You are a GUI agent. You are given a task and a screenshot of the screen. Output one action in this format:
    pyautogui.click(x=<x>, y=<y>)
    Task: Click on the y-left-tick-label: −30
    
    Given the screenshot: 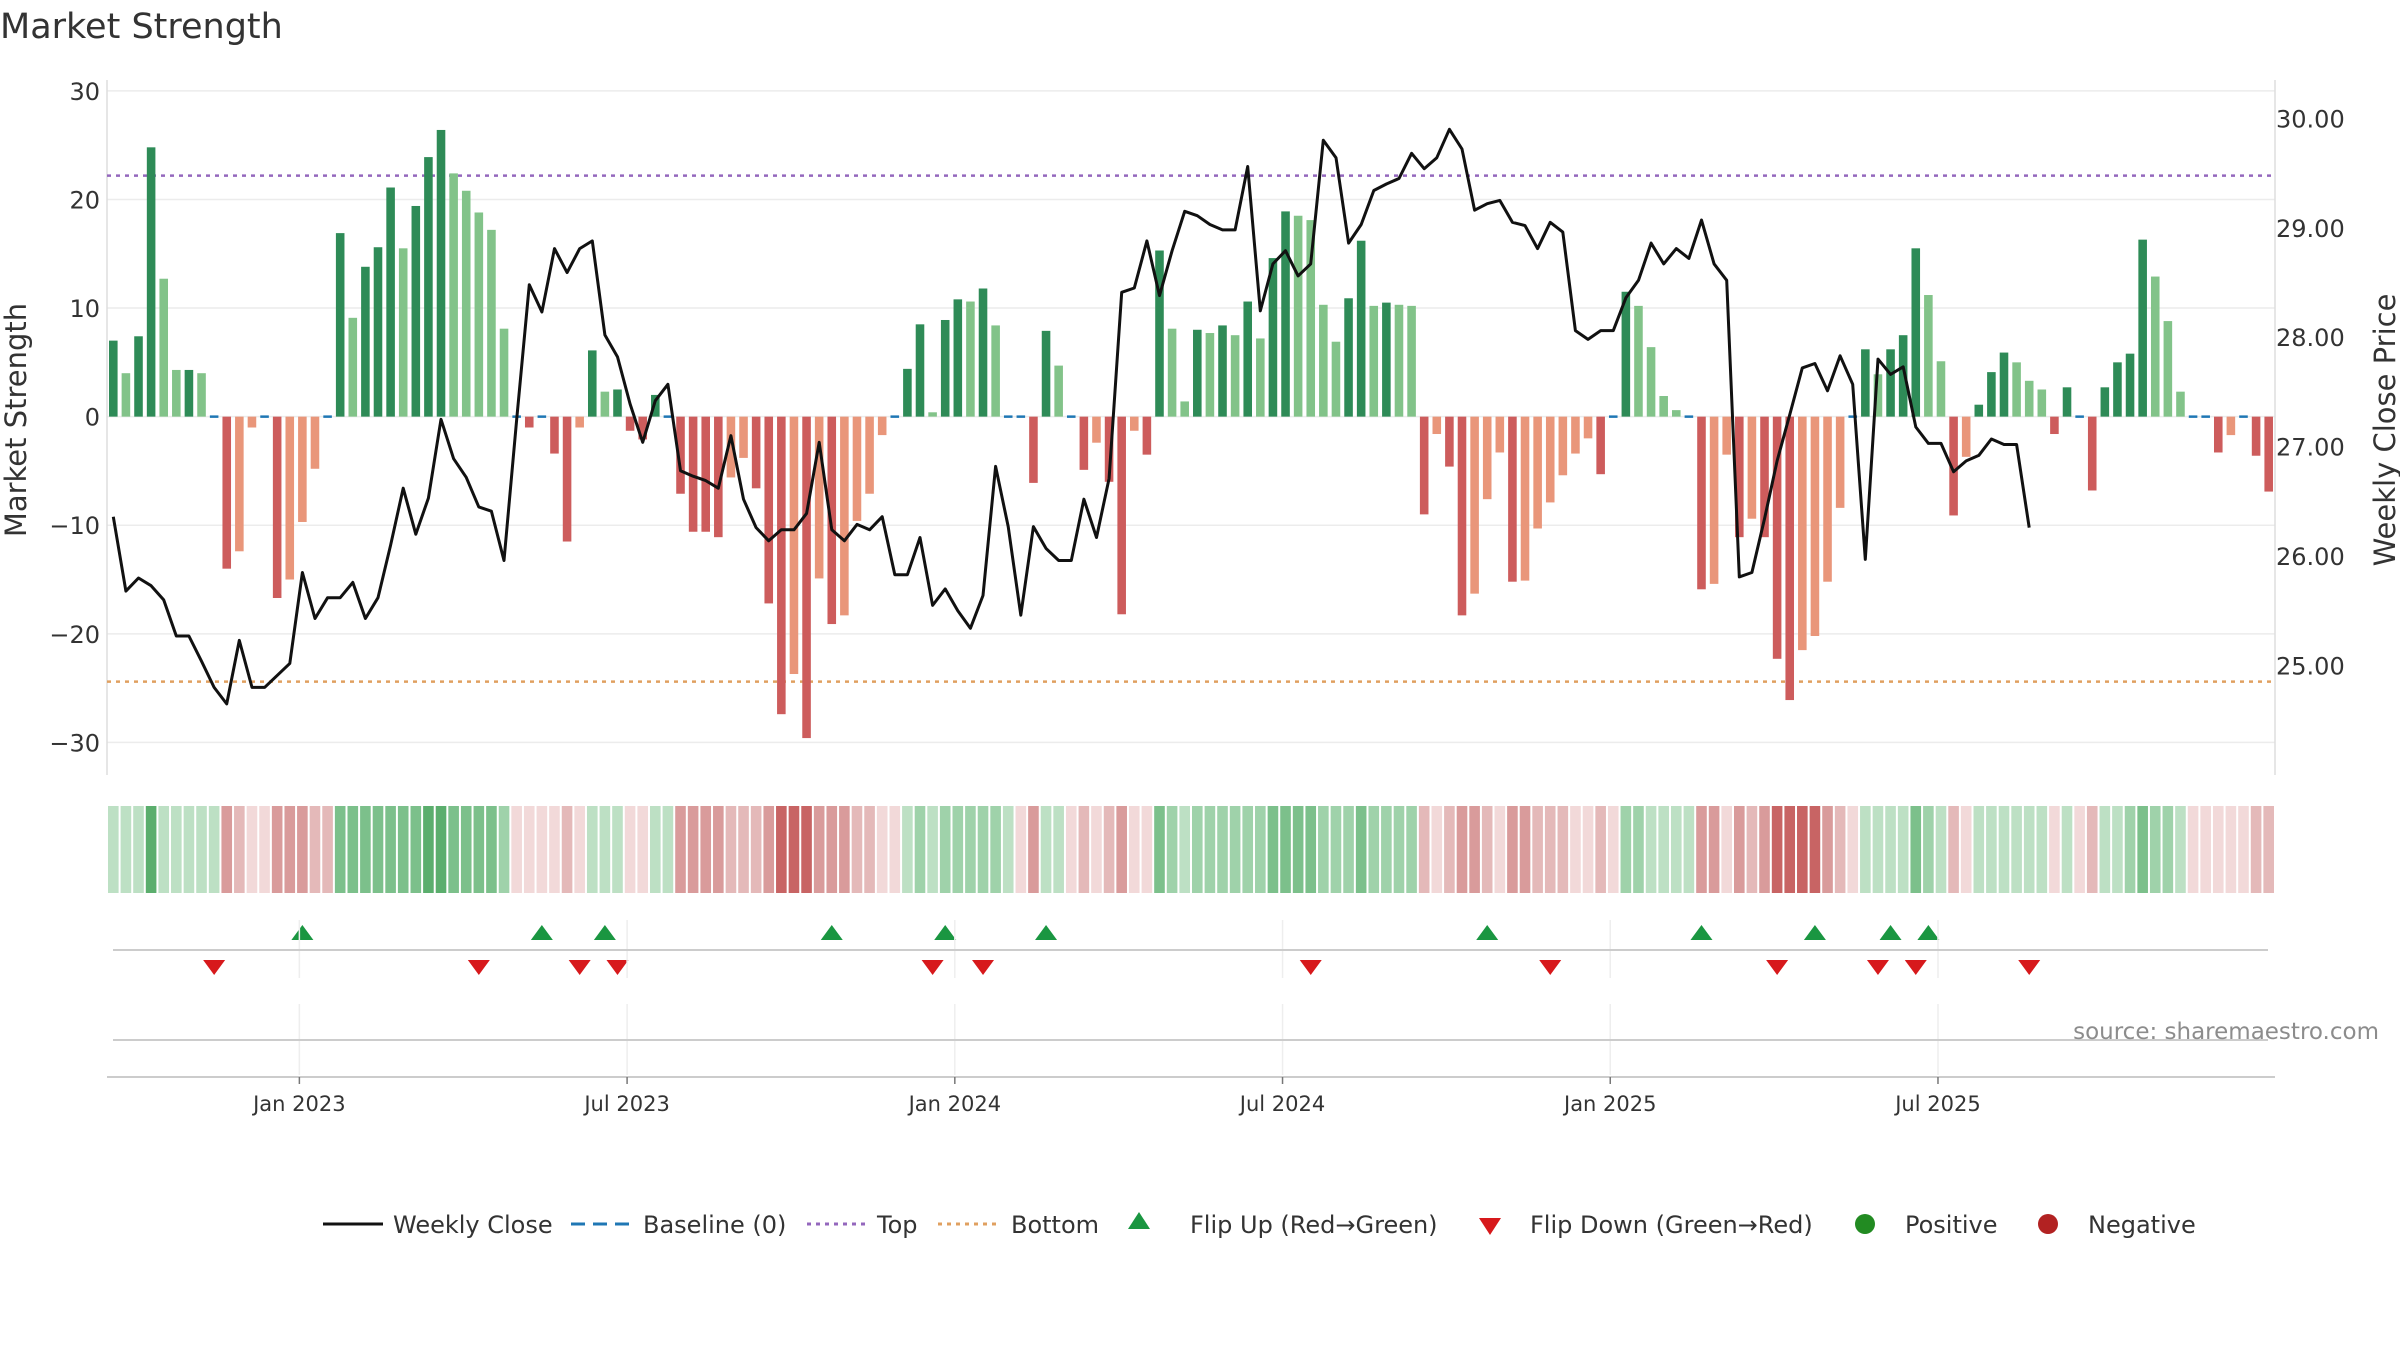 What is the action you would take?
    pyautogui.click(x=74, y=743)
    